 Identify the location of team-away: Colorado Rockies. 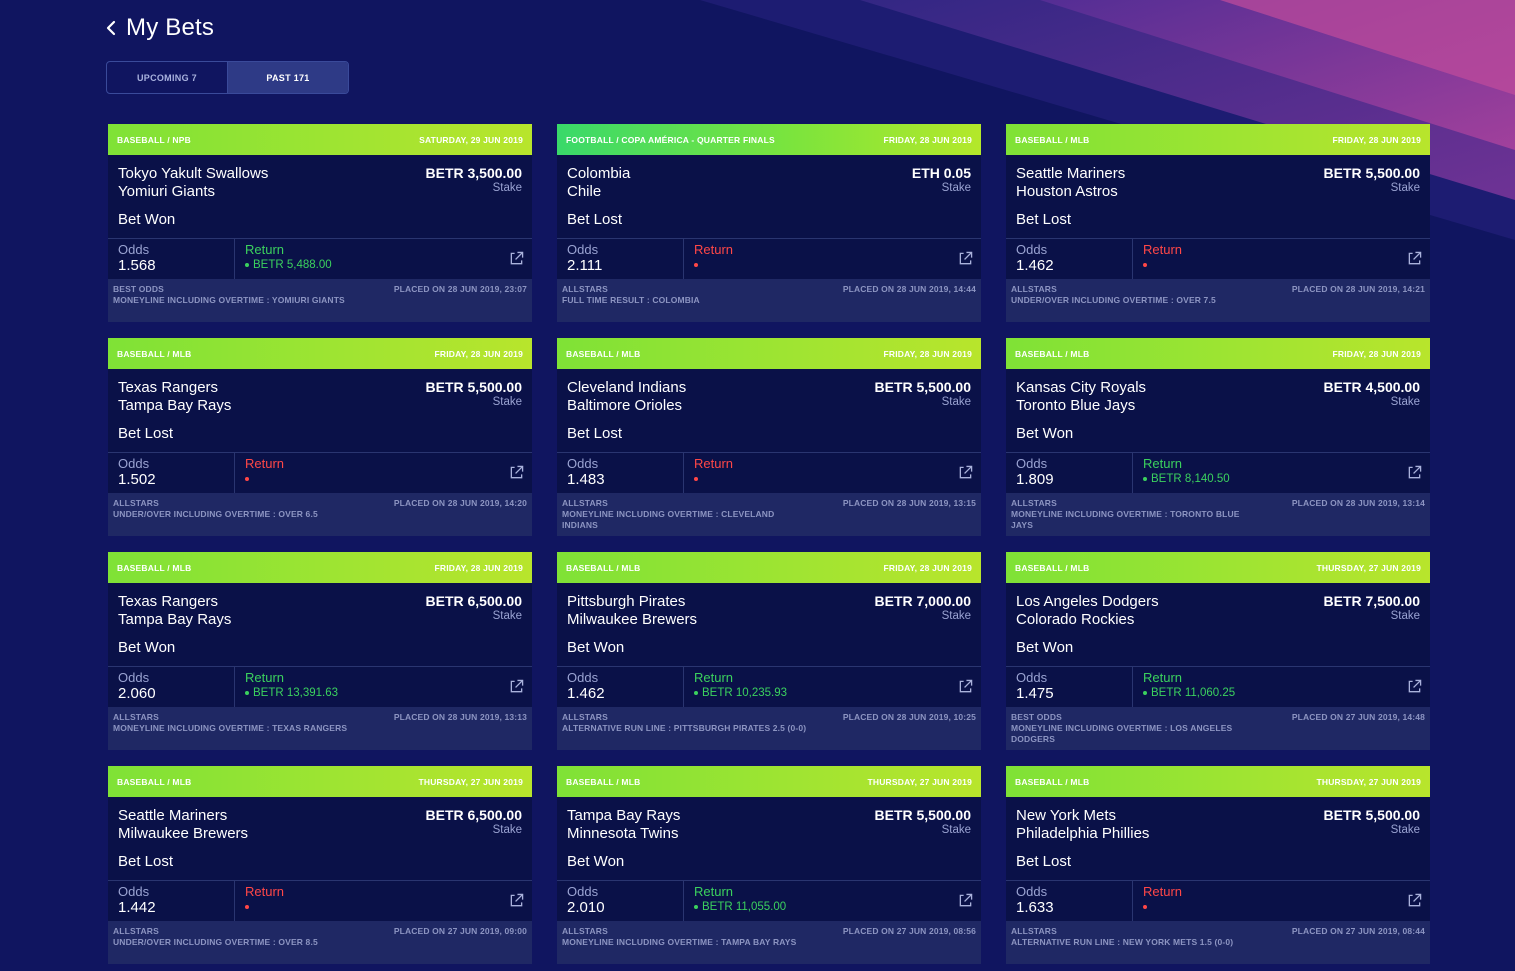
(1075, 619).